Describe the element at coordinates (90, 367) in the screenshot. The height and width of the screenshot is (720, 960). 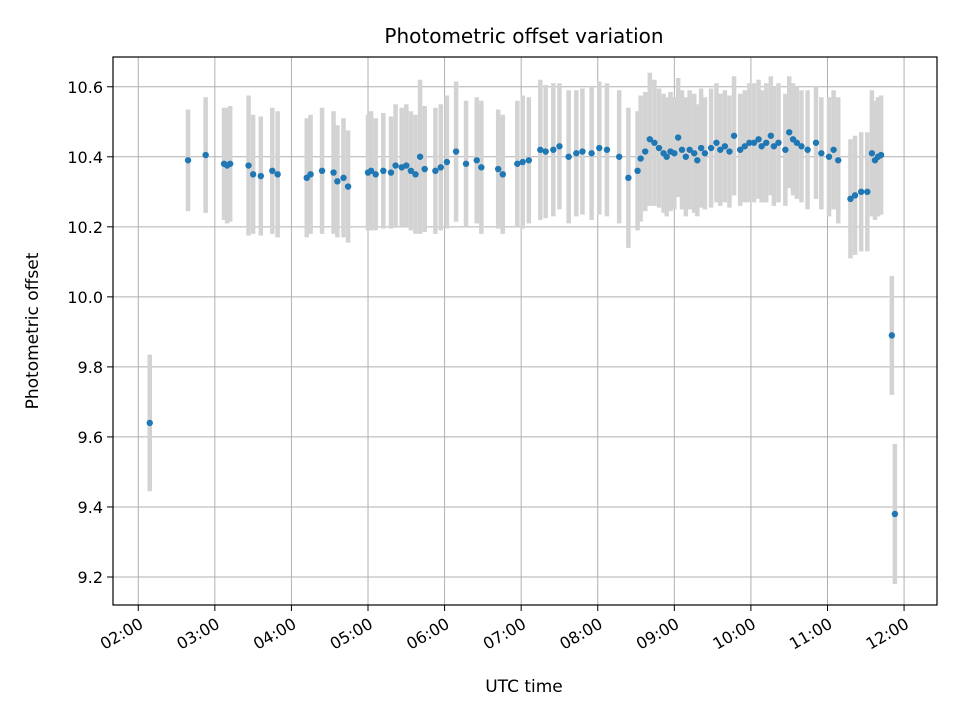
I see `y-tick-label: 9.8` at that location.